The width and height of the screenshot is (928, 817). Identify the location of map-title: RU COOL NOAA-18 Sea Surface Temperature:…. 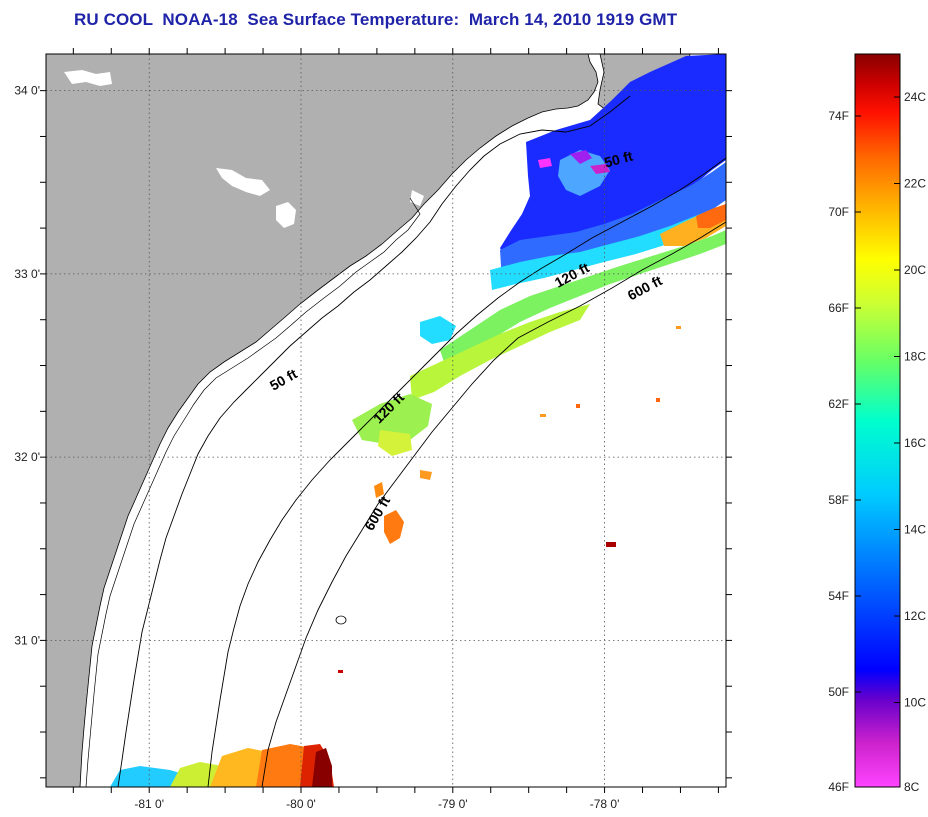
(376, 19).